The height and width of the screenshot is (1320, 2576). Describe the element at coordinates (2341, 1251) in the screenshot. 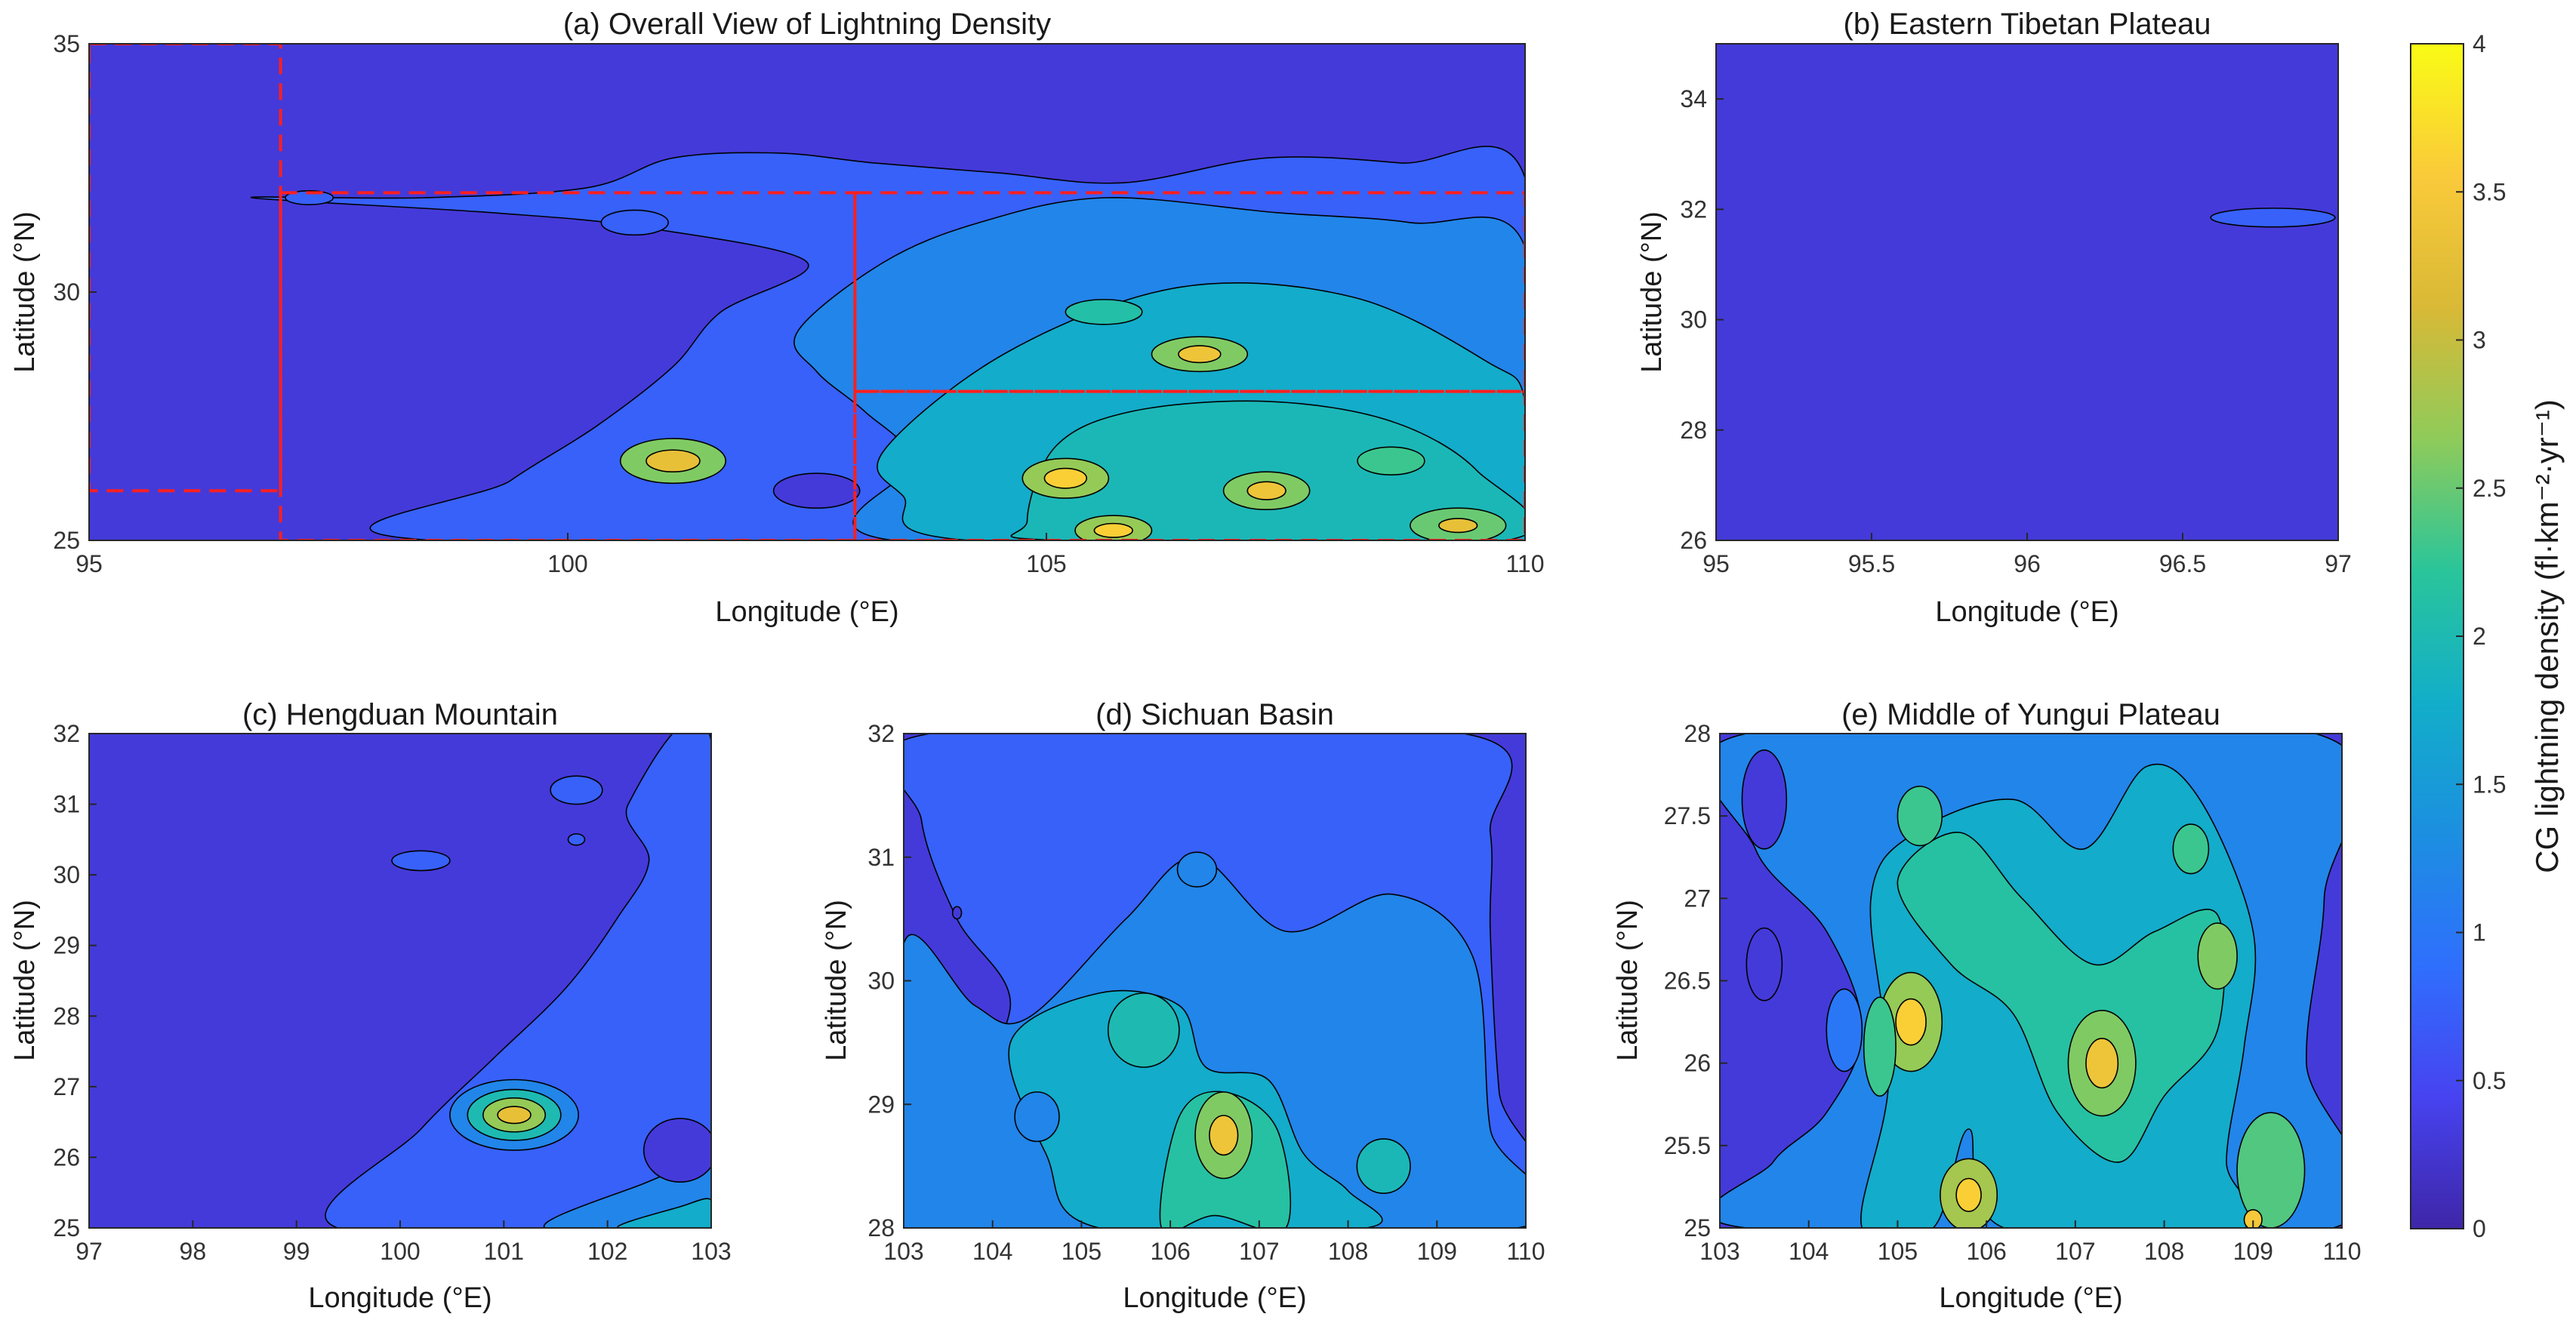

I see `x-tick-label: 110` at that location.